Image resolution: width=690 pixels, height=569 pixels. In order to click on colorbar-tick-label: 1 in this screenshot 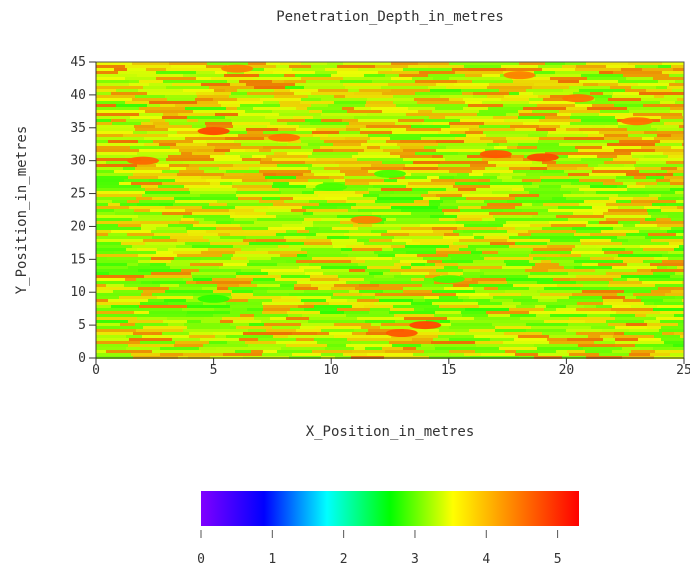, I will do `click(272, 559)`.